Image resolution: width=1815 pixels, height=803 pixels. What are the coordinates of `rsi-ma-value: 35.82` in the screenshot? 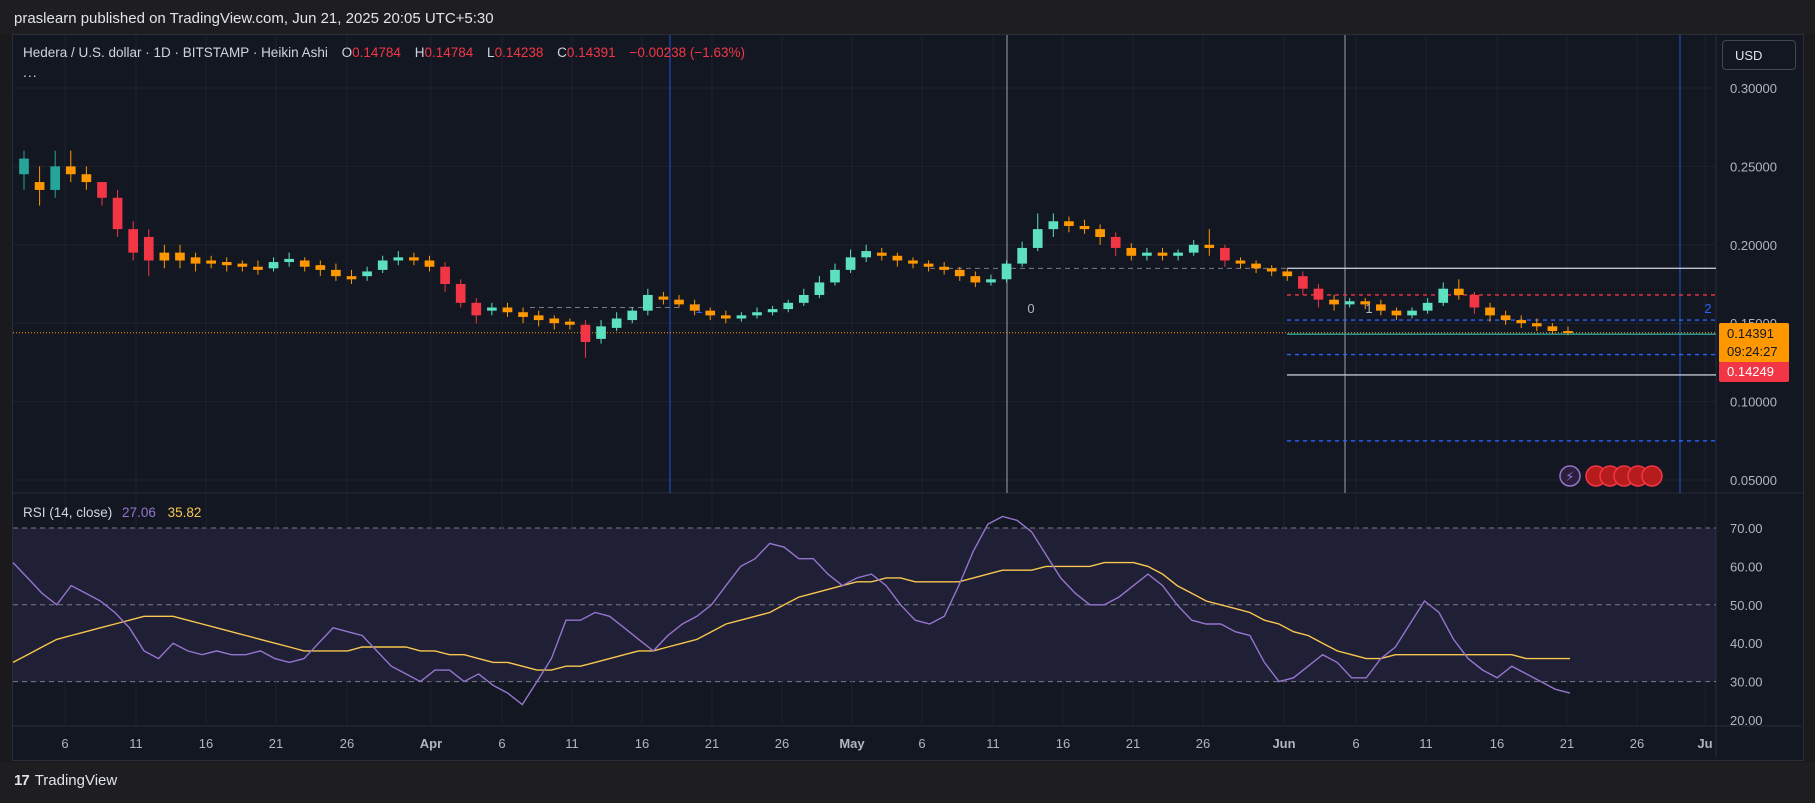 It's located at (184, 512).